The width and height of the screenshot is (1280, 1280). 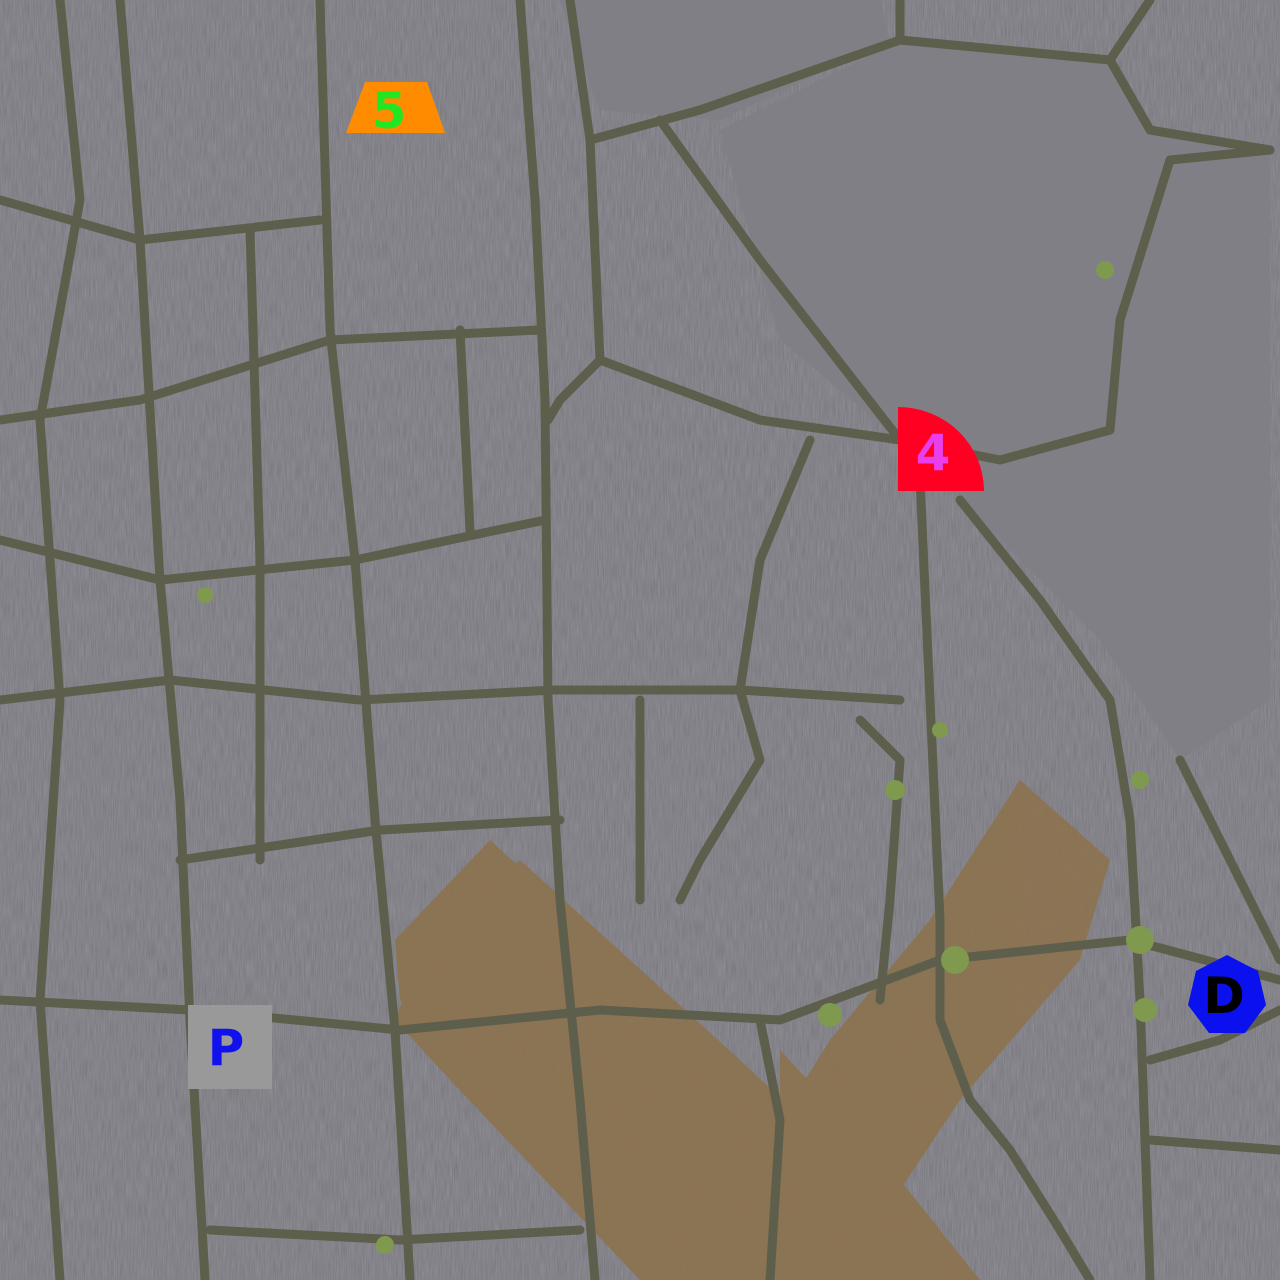 I want to click on marker-orange-trapezoid: 5, so click(x=395, y=111).